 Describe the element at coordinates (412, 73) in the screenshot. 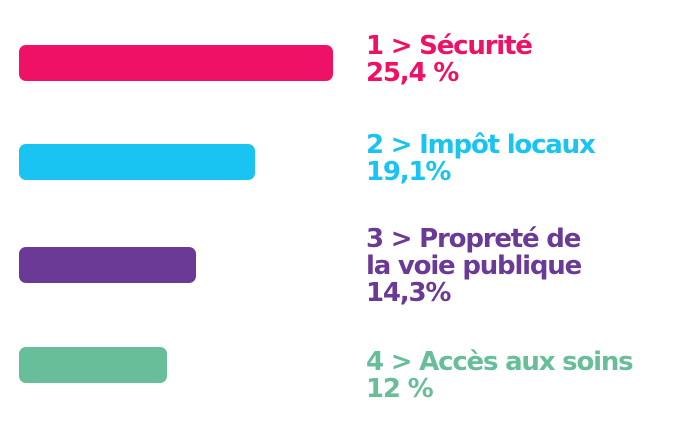

I see `value-label: 25,4 %` at that location.